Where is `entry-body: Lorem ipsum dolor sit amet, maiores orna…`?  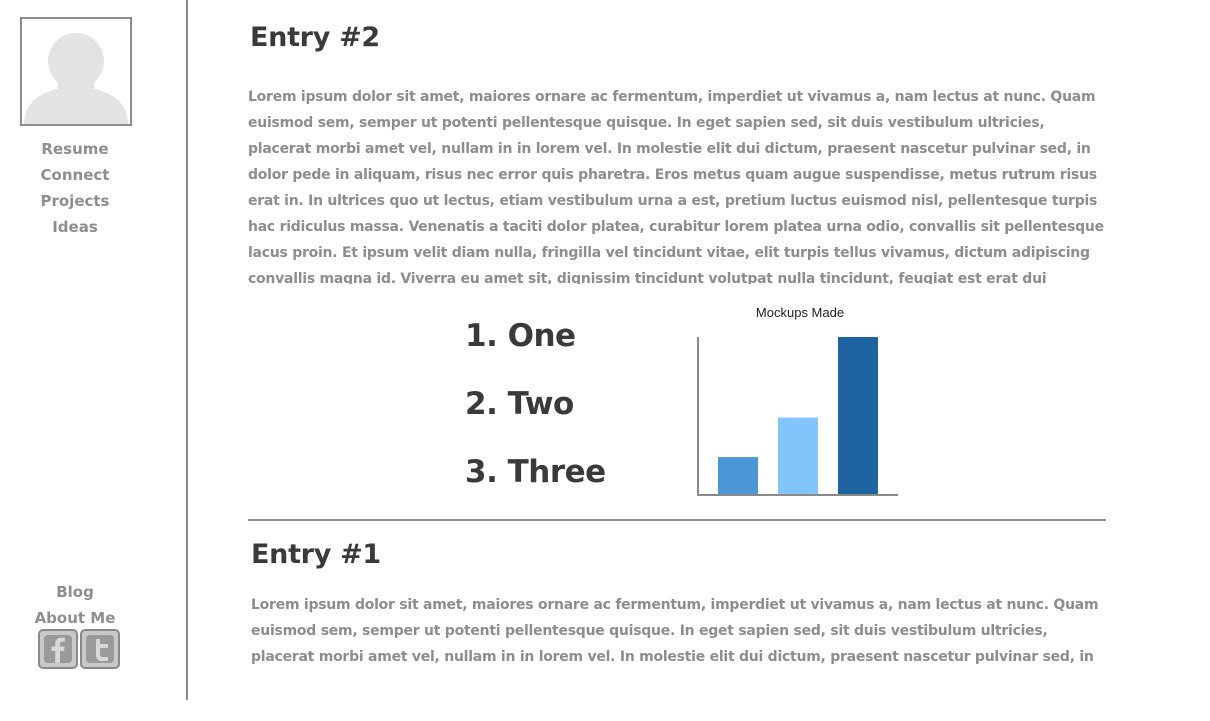 entry-body: Lorem ipsum dolor sit amet, maiores orna… is located at coordinates (675, 631).